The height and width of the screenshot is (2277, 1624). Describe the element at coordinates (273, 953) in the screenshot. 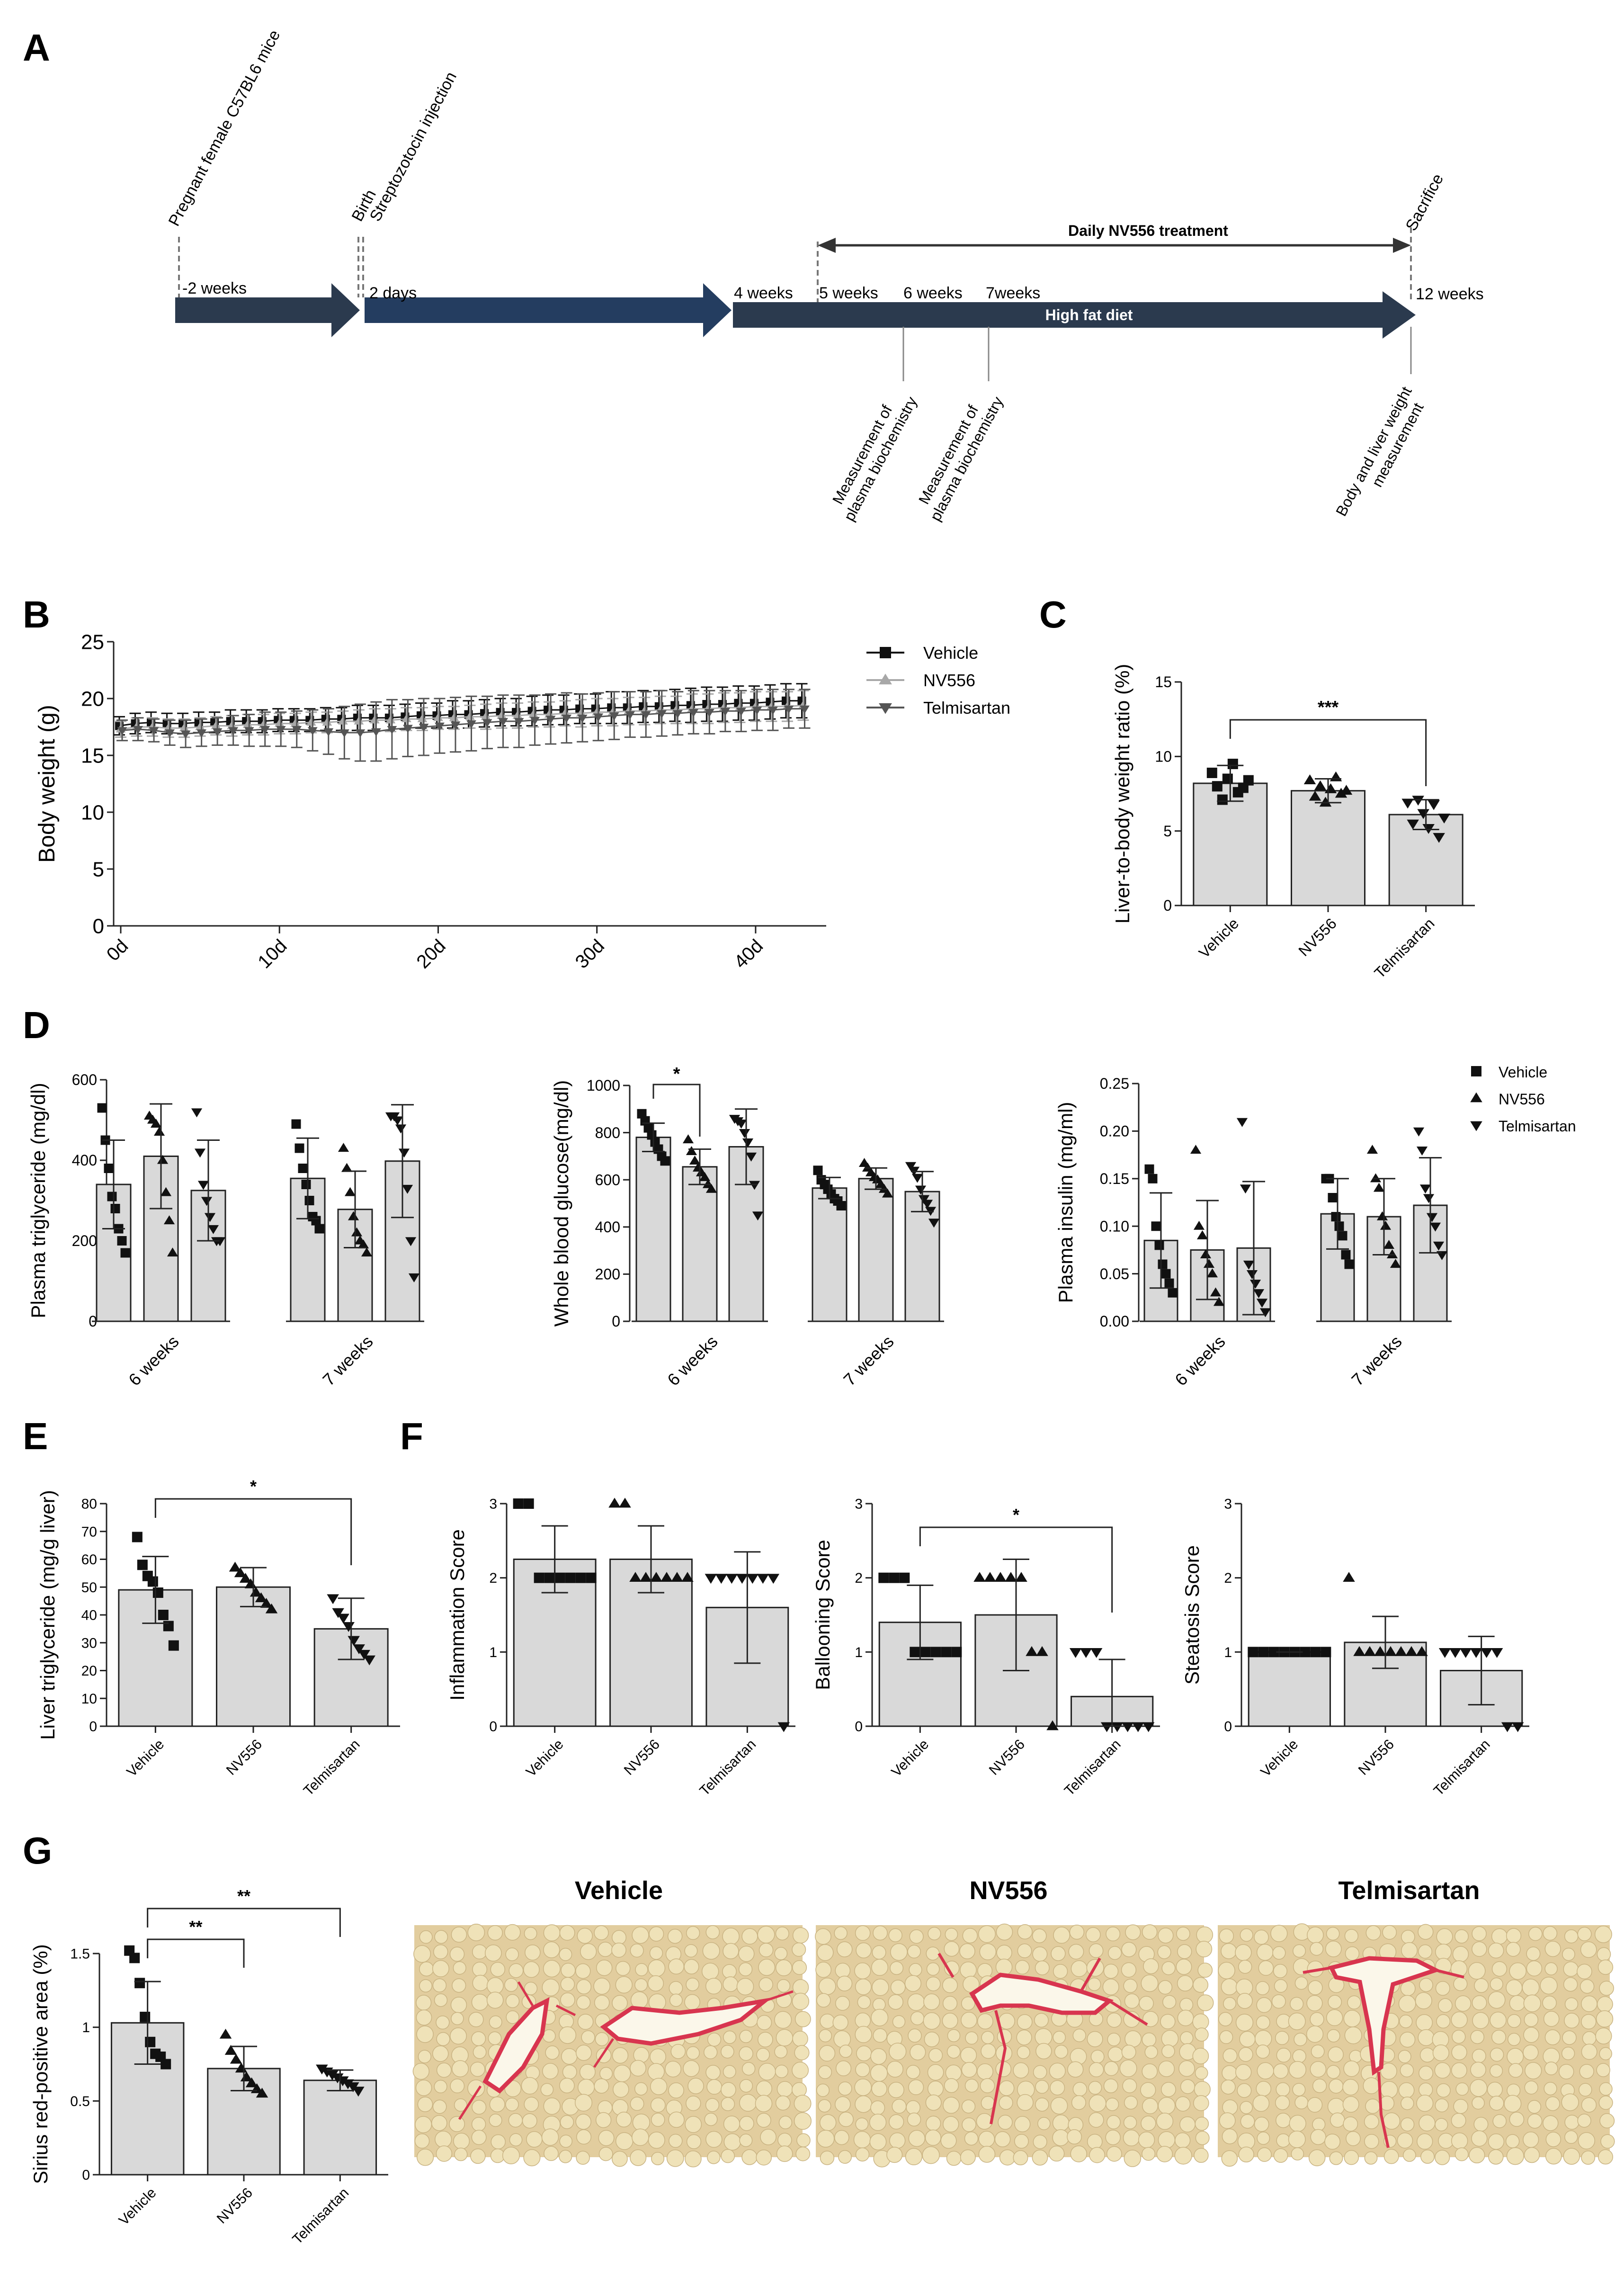

I see `x-tick-label: 10d` at that location.